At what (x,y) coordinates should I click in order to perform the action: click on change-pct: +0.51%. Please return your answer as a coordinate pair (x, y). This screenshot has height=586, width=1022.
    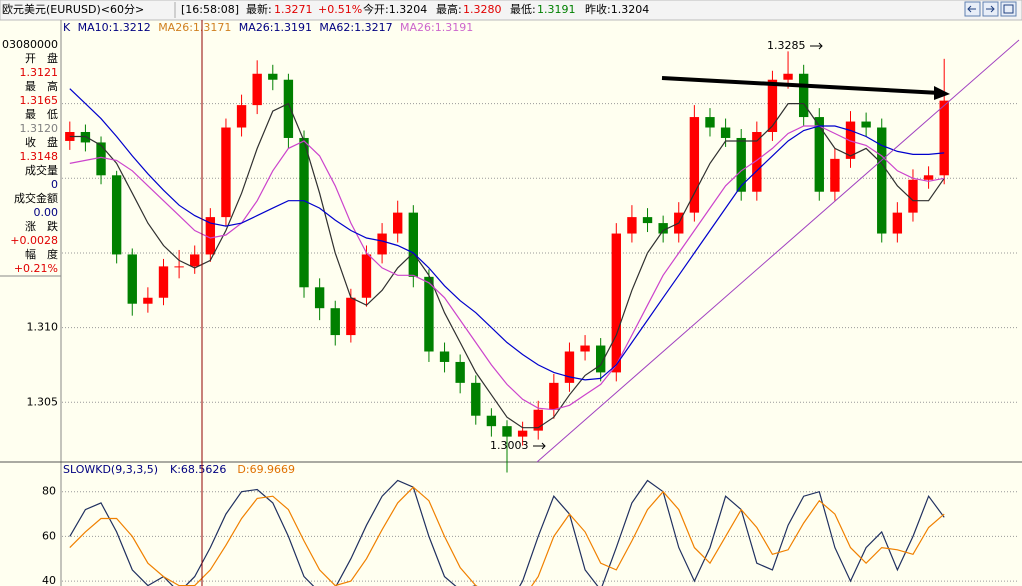
    Looking at the image, I should click on (340, 9).